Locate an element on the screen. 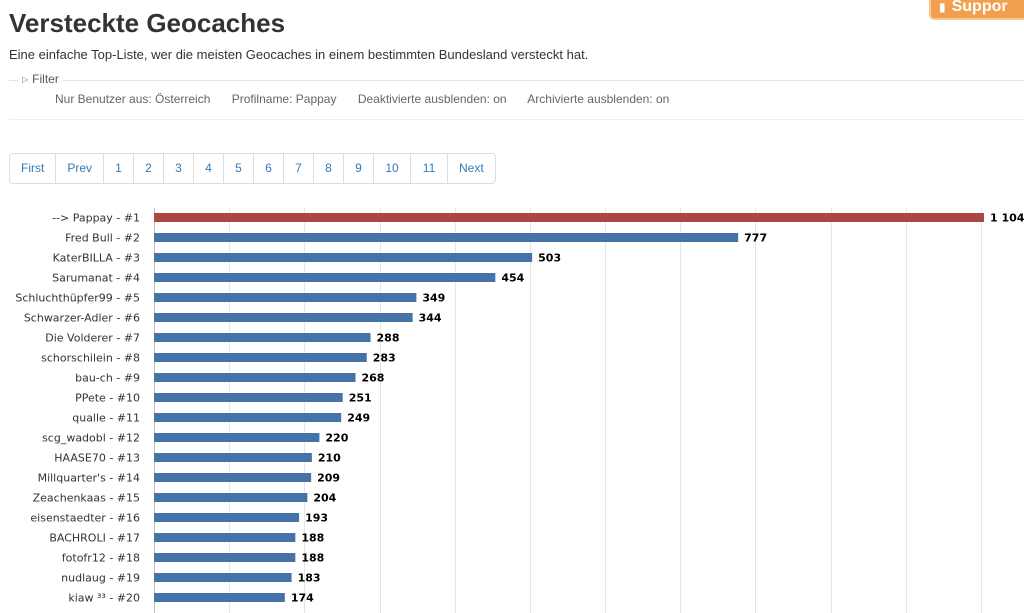 The image size is (1024, 613). chart-data-label: 349 is located at coordinates (433, 298).